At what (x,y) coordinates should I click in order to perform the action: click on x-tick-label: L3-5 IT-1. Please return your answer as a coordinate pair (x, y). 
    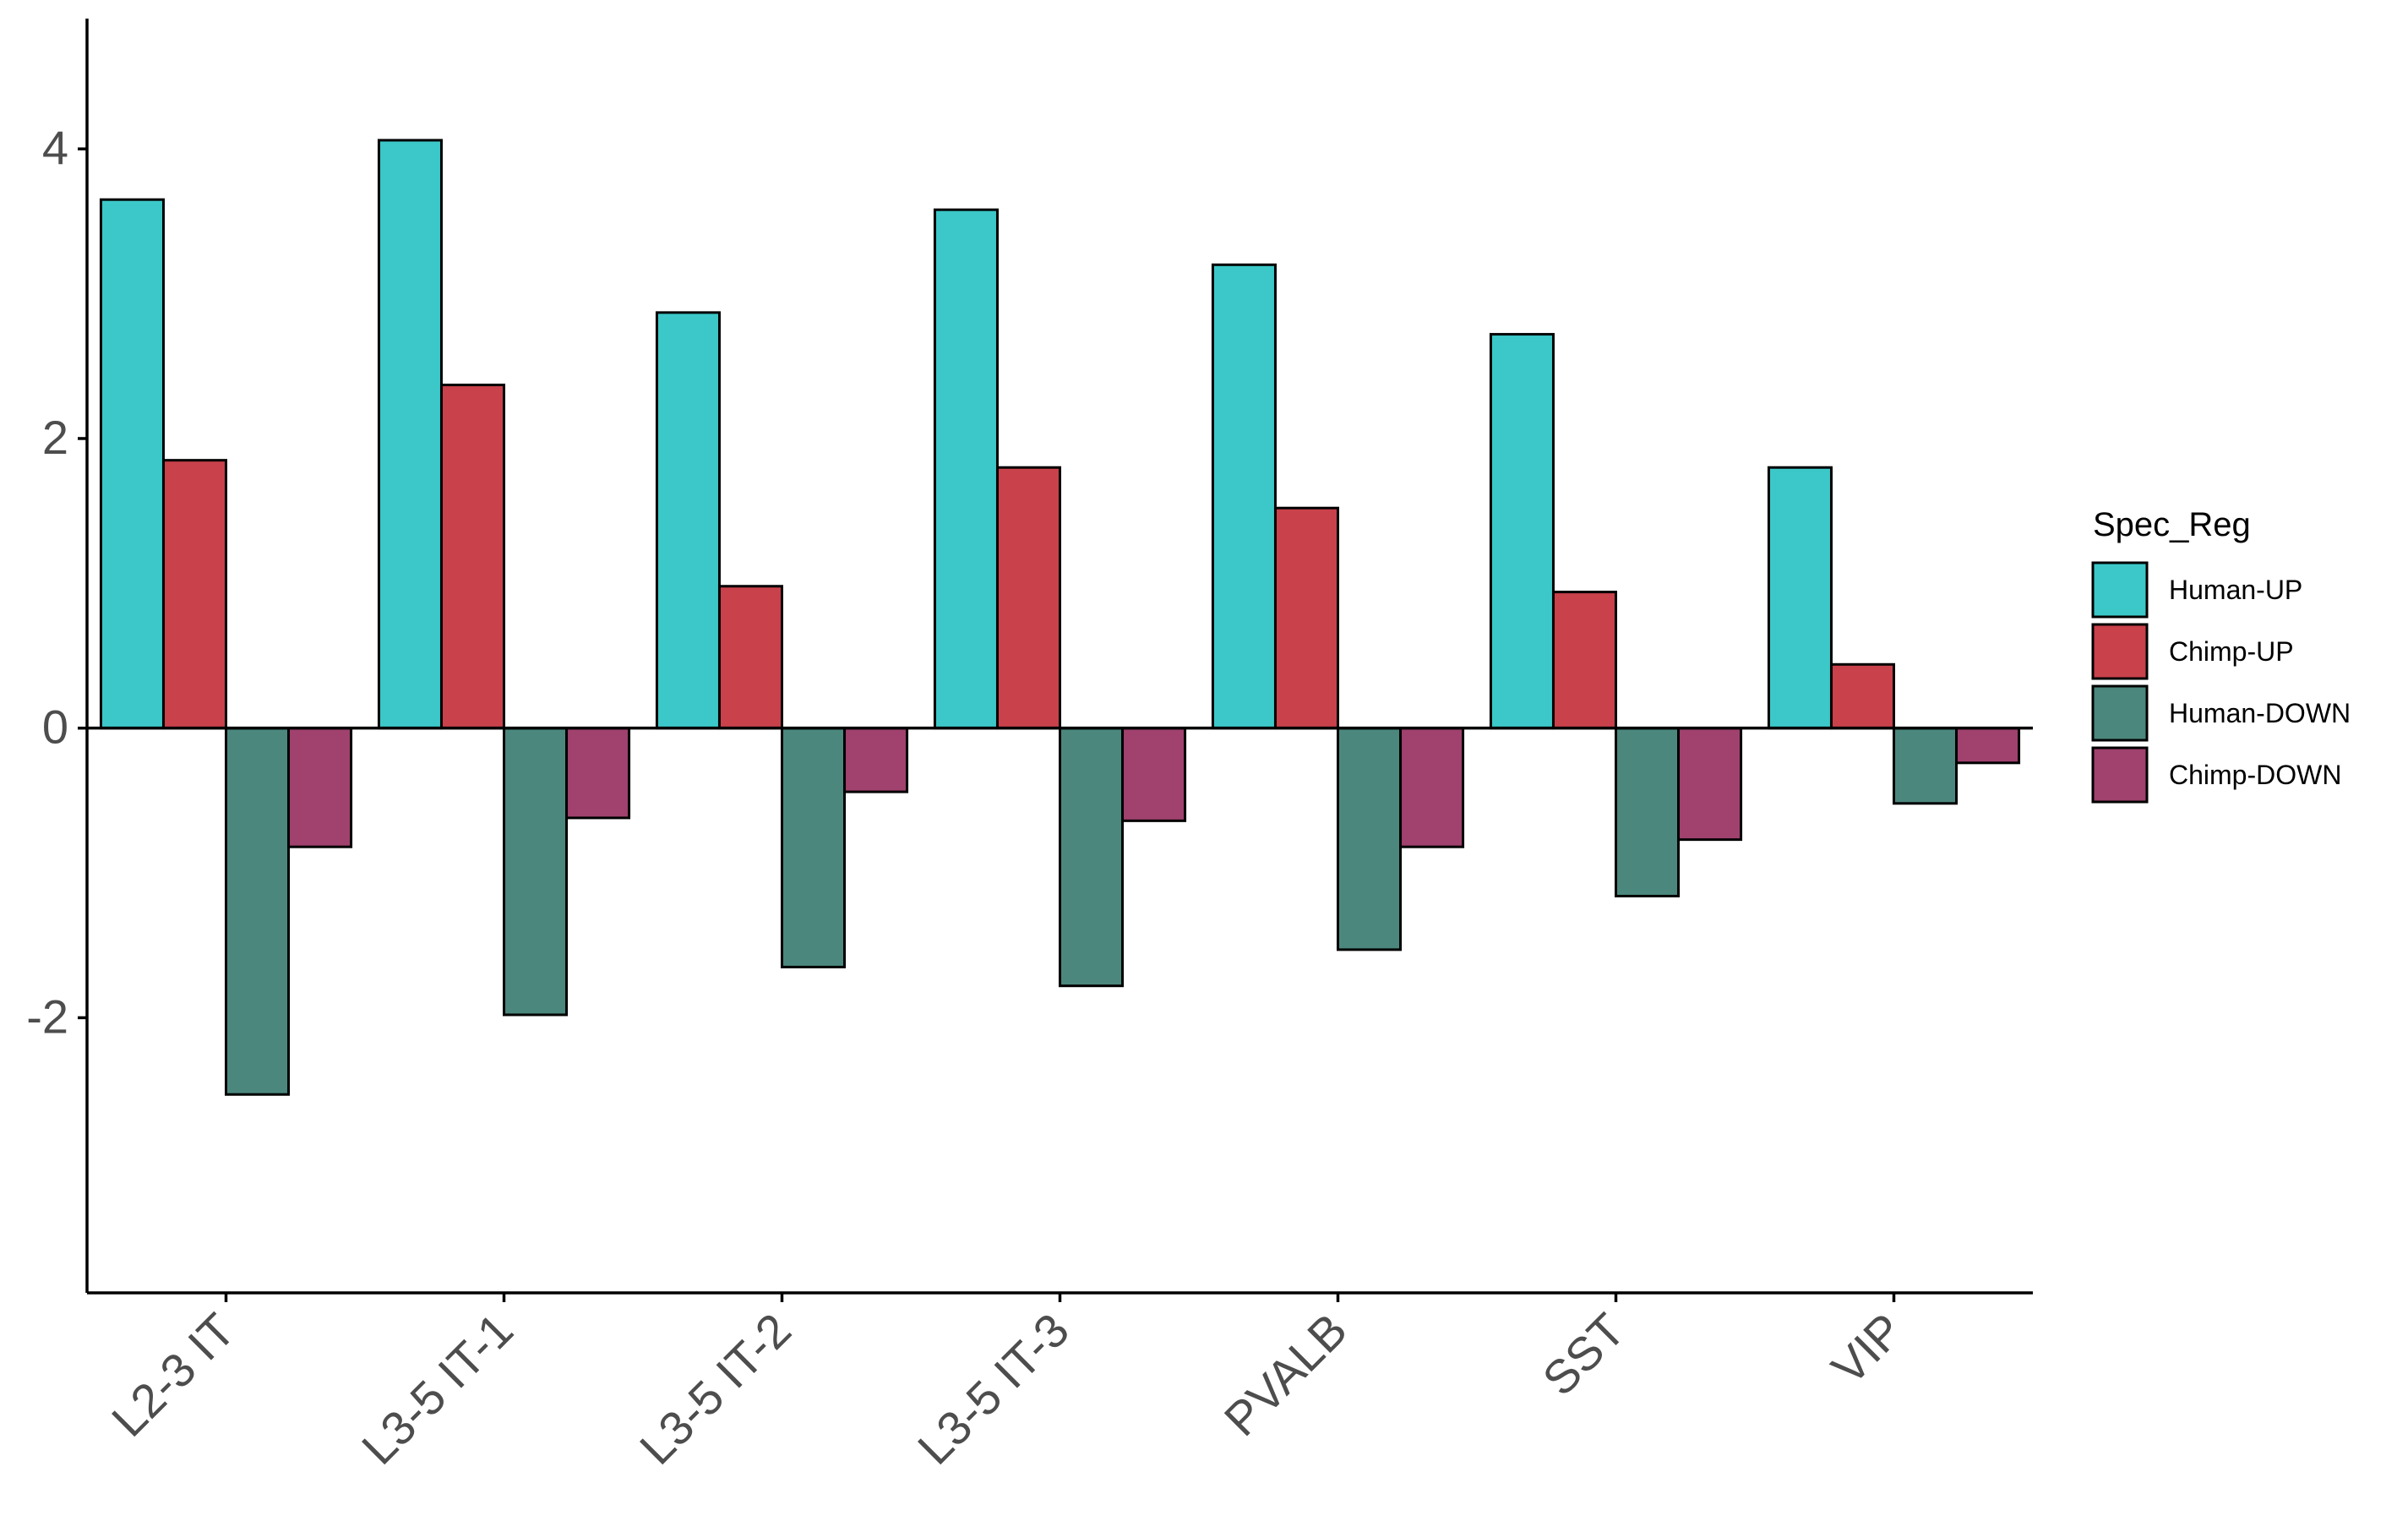
    Looking at the image, I should click on (437, 1389).